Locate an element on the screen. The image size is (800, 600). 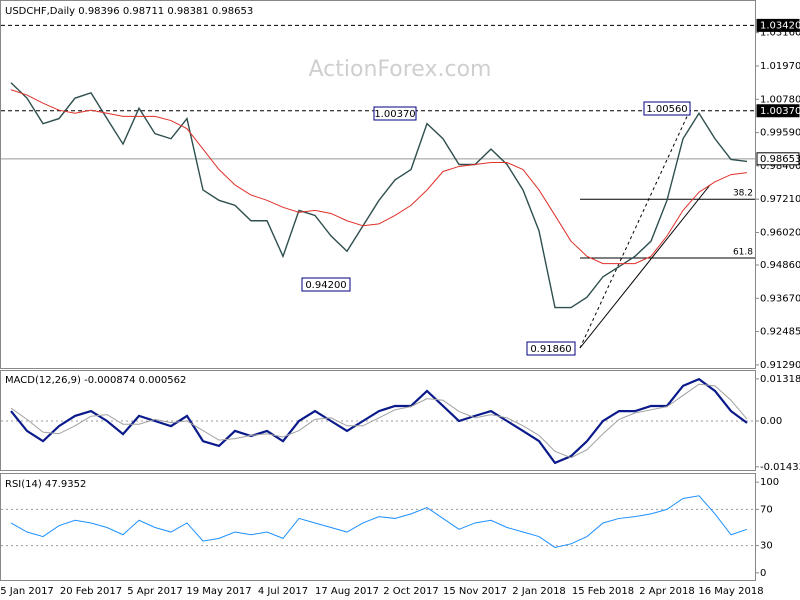
fib-label: 61.8 is located at coordinates (743, 252).